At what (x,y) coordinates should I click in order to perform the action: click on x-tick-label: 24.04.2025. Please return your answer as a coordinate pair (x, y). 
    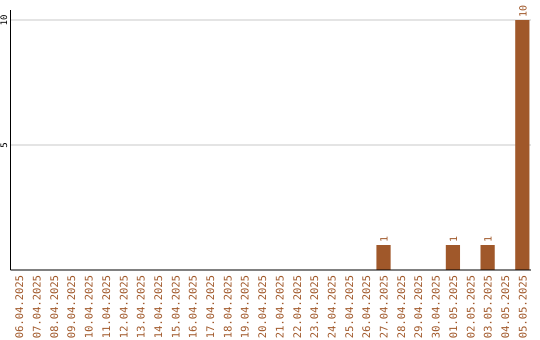
    Looking at the image, I should click on (332, 306).